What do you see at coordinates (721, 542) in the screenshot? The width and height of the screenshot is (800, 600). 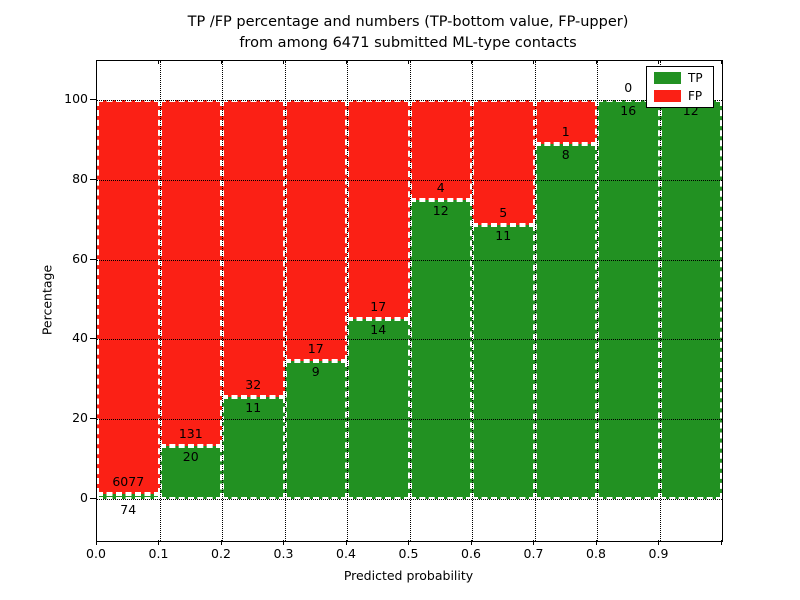 I see `x-tick-mark-bottom-1.0` at bounding box center [721, 542].